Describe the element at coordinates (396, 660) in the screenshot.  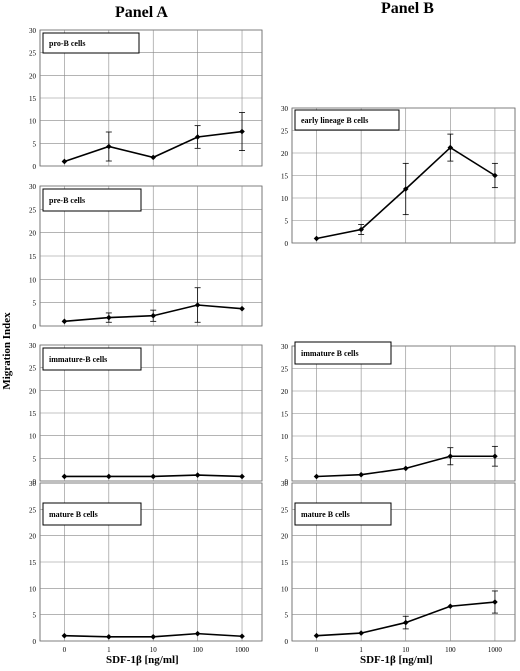
I see `x-axis-label-panel-b: SDF-1β [ng/ml]` at that location.